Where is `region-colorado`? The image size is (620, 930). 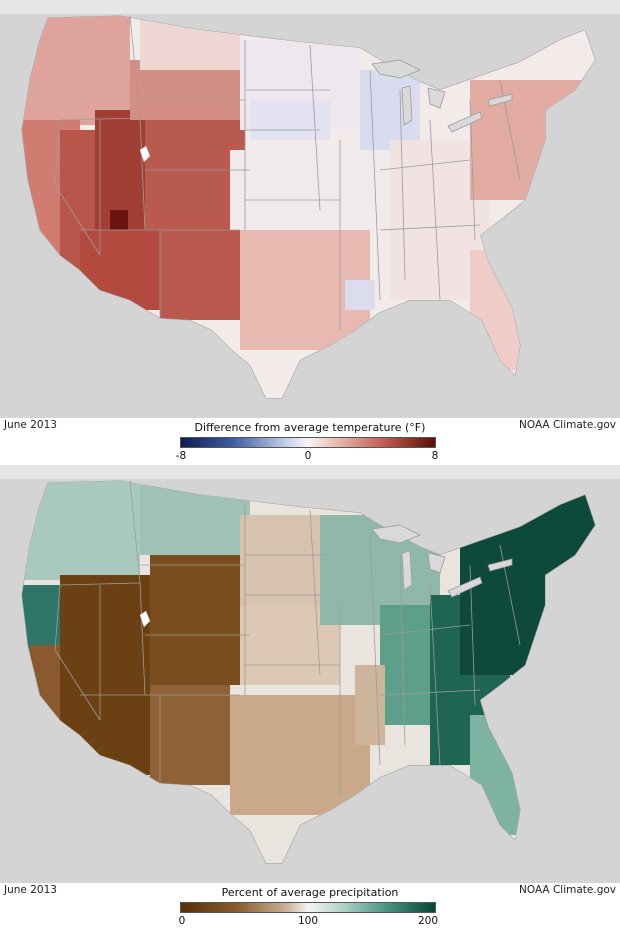
region-colorado is located at coordinates (195, 620).